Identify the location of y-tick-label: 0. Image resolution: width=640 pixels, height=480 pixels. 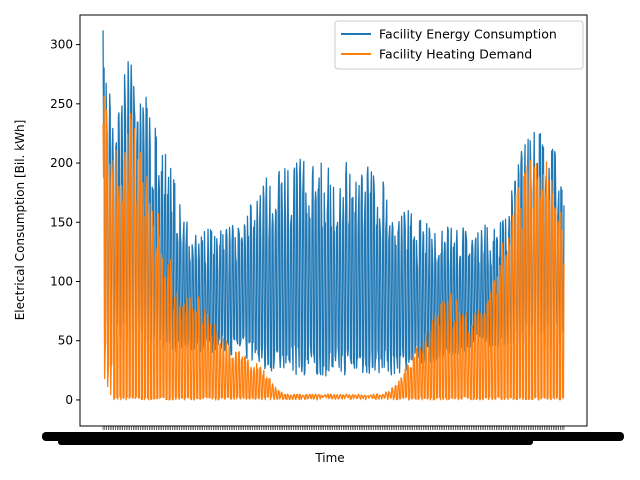
(69, 400).